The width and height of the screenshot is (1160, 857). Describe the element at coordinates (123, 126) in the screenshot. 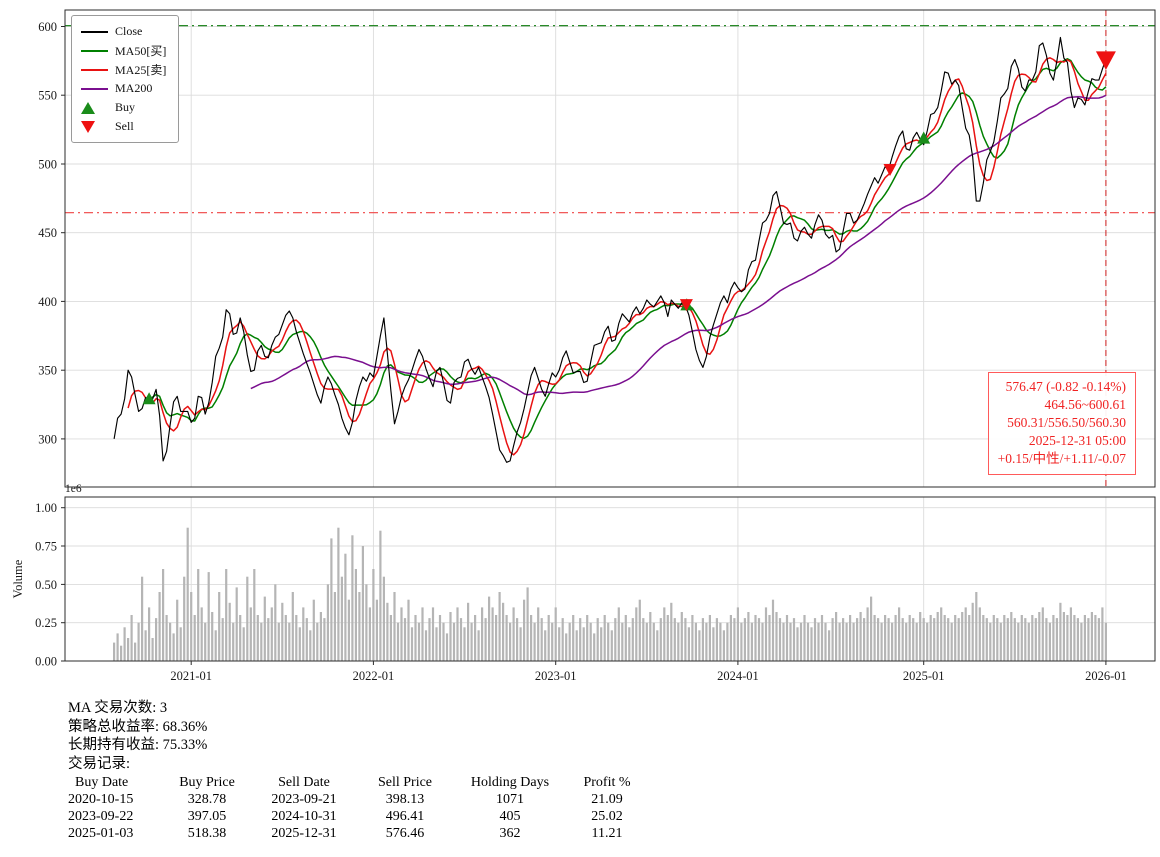

I see `legend-item-sell: Sell` at that location.